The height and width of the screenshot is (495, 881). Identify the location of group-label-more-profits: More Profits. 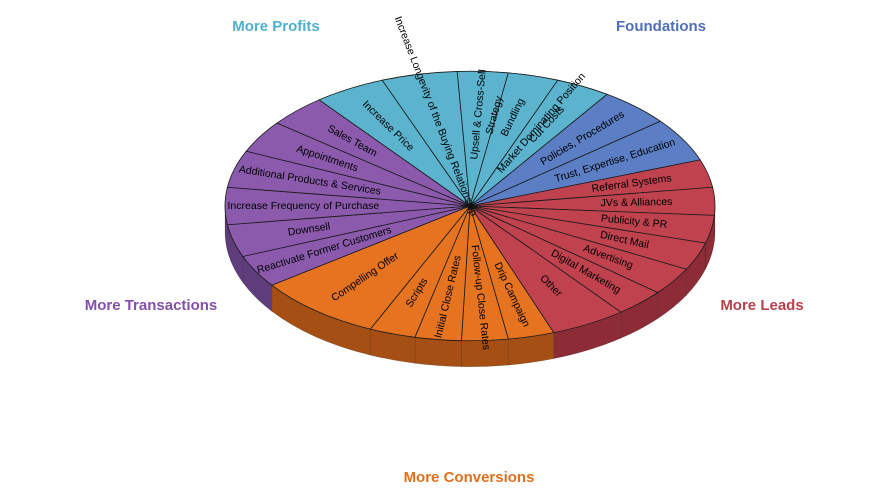
(276, 26).